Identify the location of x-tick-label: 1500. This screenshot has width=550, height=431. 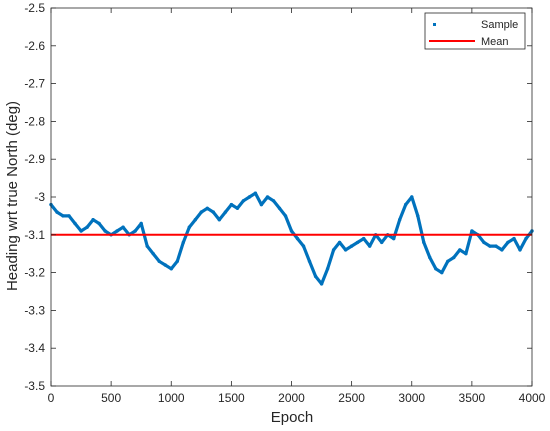
(231, 398).